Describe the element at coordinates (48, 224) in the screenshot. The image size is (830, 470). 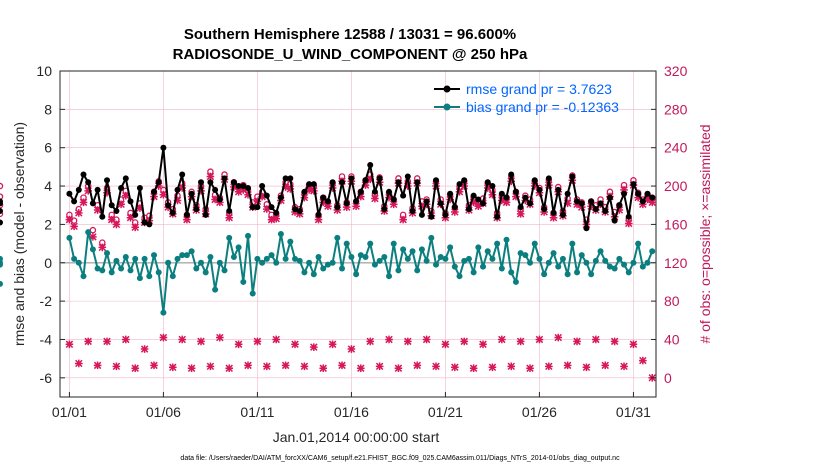
I see `y-tick-label: 2` at that location.